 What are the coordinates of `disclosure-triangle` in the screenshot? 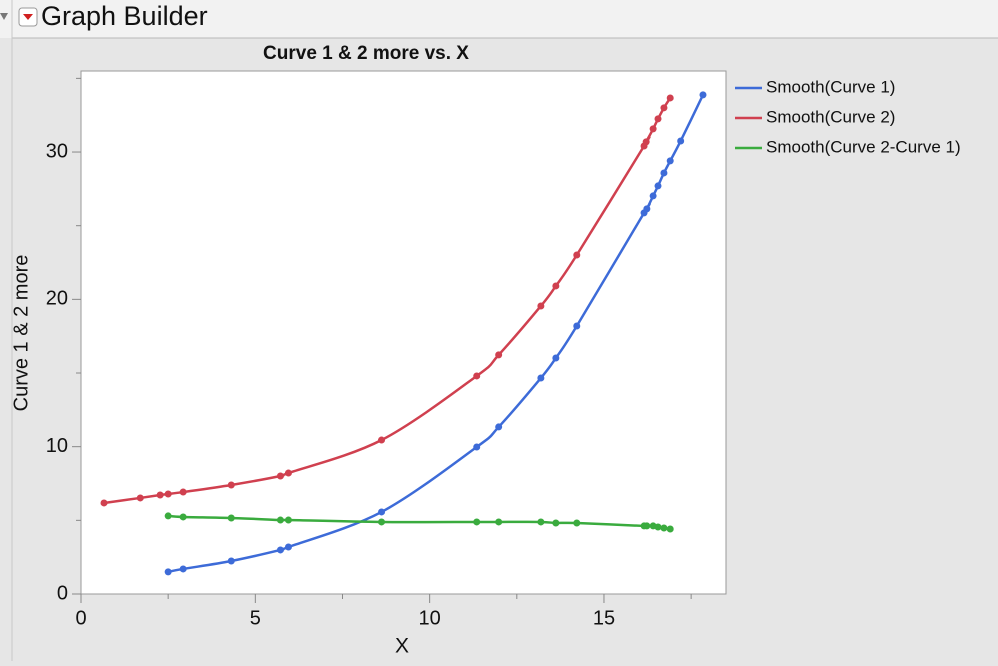 It's located at (4, 16).